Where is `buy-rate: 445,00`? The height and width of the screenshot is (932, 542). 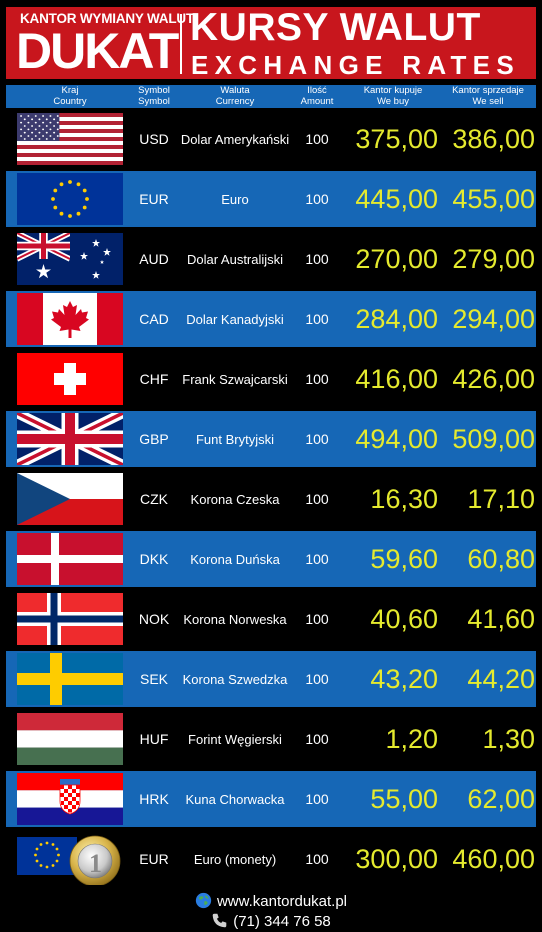
buy-rate: 445,00 is located at coordinates (396, 198).